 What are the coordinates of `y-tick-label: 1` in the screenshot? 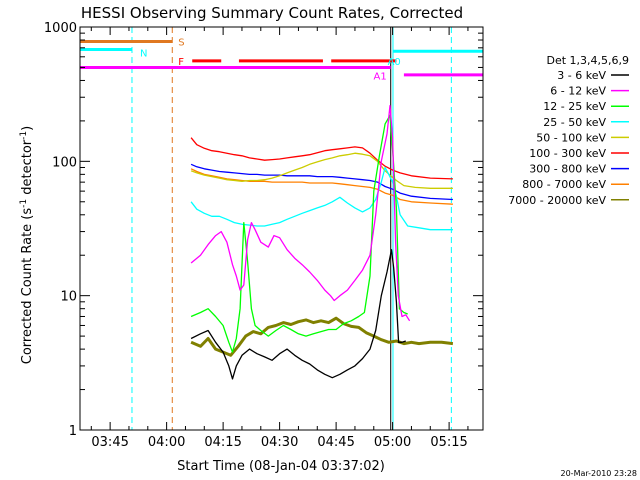 It's located at (73, 431).